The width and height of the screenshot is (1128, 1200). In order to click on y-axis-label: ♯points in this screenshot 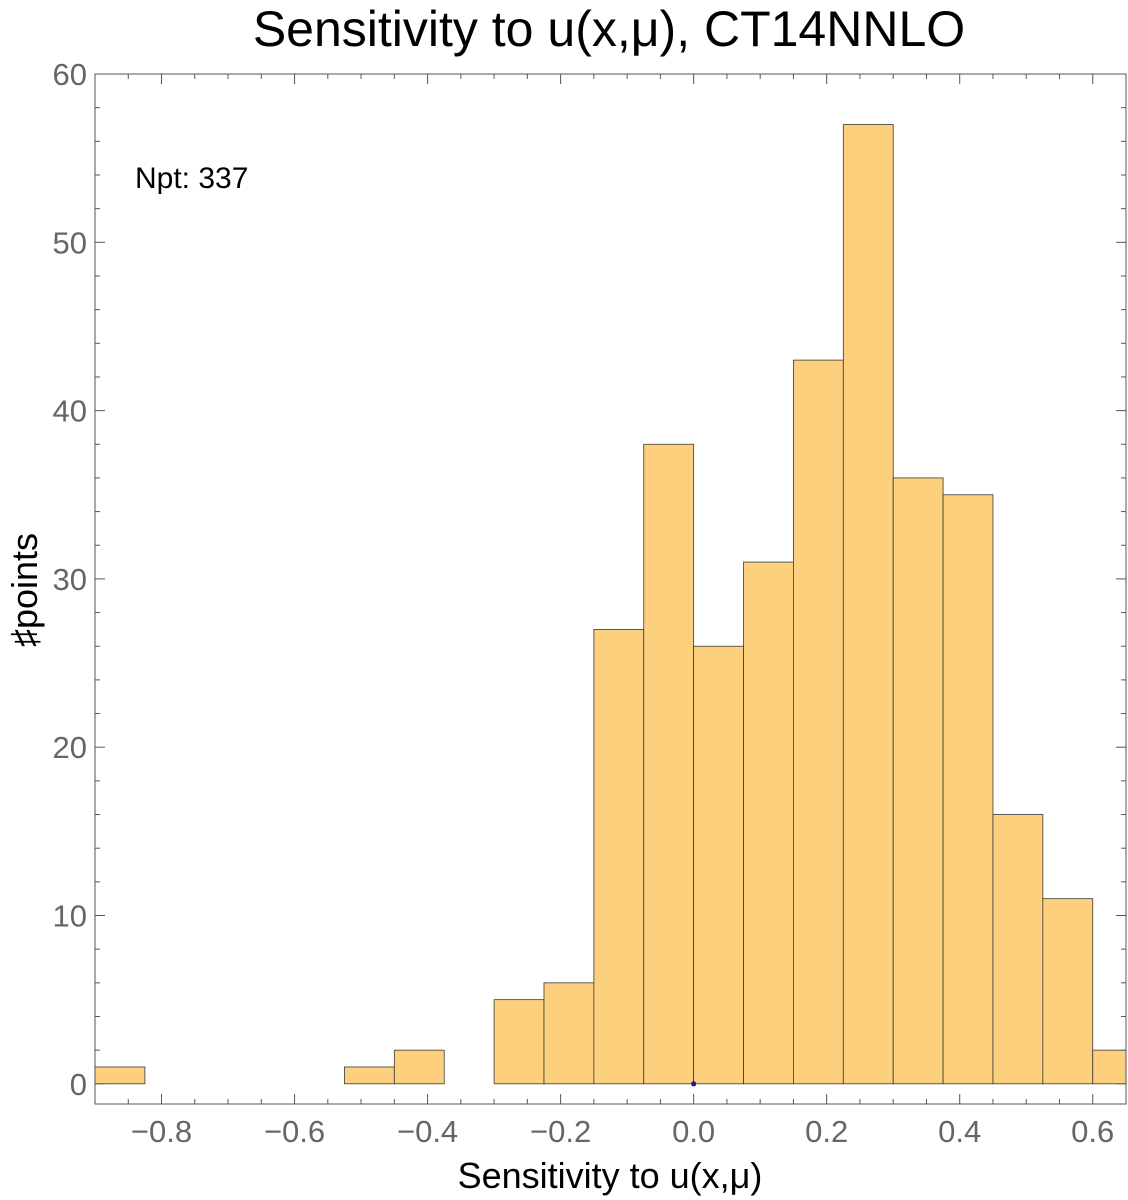, I will do `click(24, 590)`.